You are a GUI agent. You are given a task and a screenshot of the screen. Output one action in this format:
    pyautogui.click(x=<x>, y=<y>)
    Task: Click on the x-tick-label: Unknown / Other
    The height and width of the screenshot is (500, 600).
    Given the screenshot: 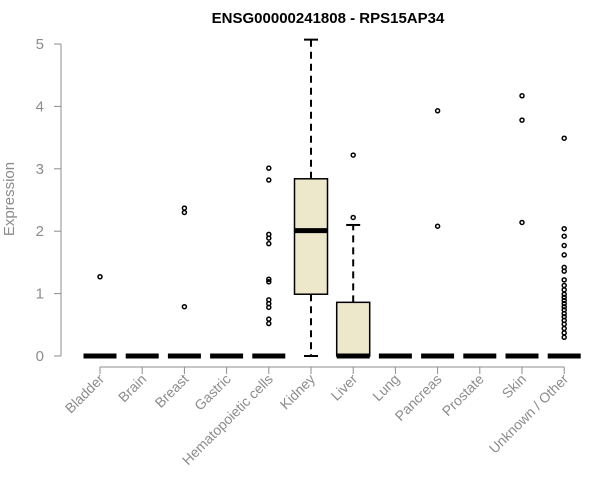 What is the action you would take?
    pyautogui.click(x=529, y=414)
    